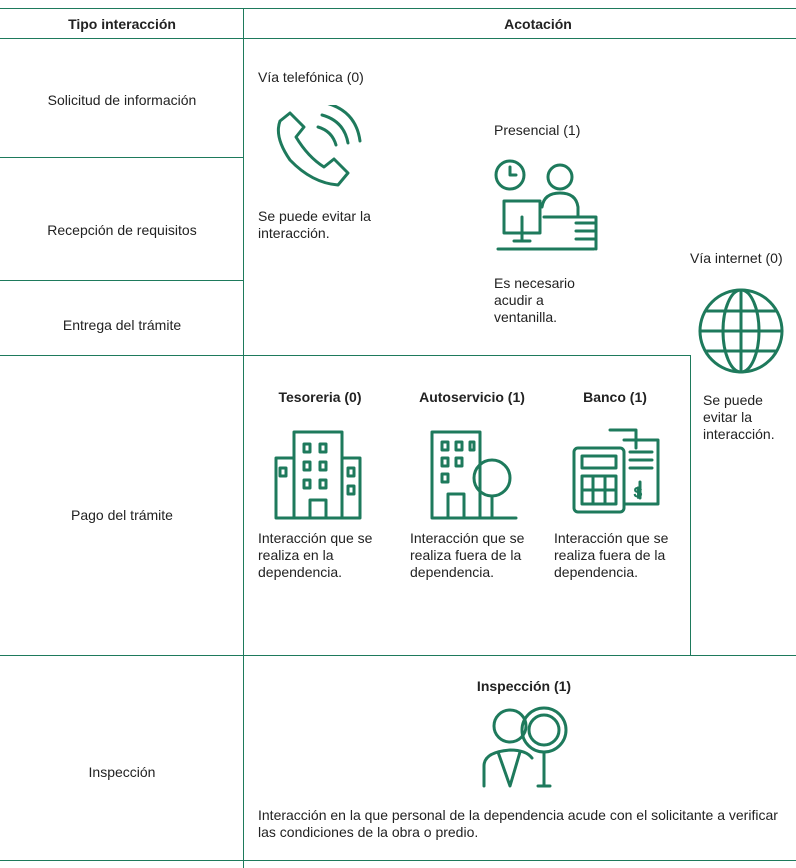  I want to click on row-label: Pago del trámite, so click(122, 515).